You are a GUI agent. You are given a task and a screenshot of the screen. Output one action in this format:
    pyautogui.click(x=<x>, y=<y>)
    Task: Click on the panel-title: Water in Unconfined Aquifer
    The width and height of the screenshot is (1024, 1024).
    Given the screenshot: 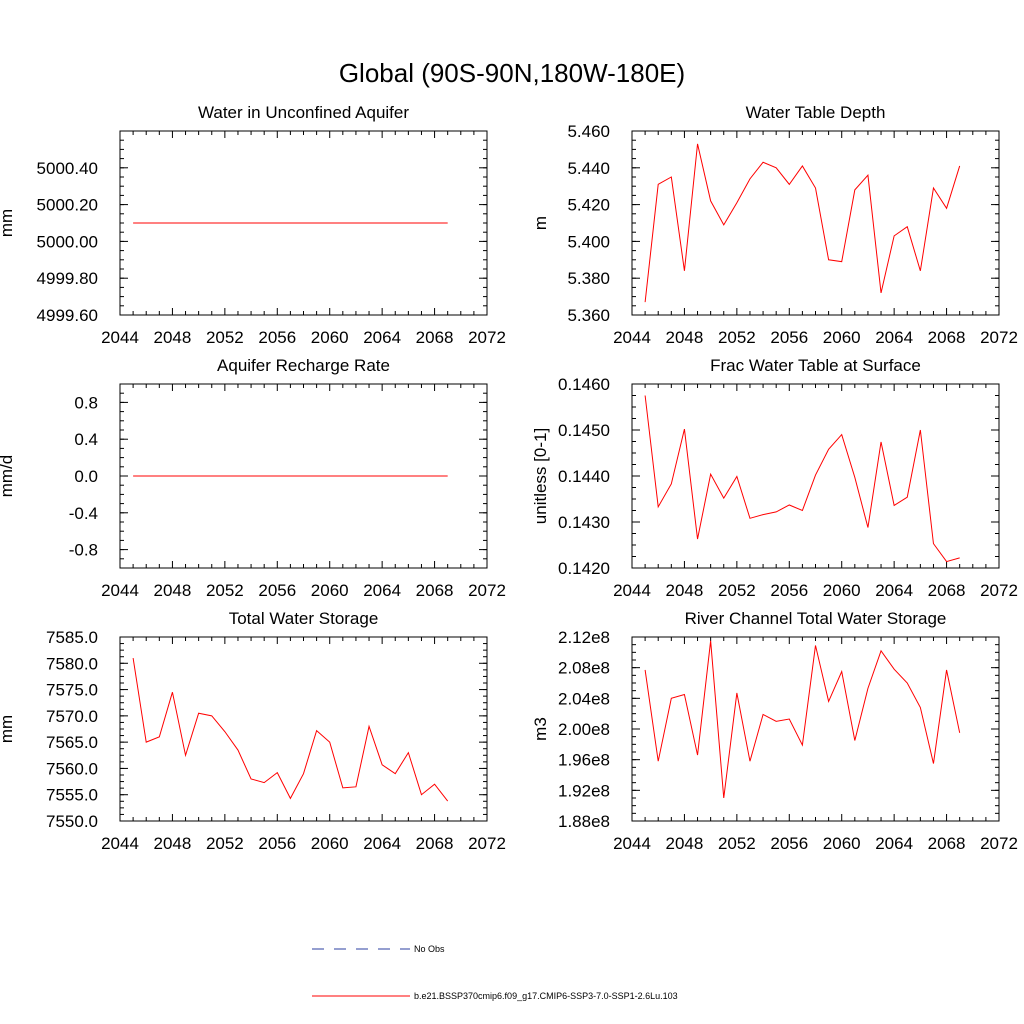 What is the action you would take?
    pyautogui.click(x=303, y=112)
    